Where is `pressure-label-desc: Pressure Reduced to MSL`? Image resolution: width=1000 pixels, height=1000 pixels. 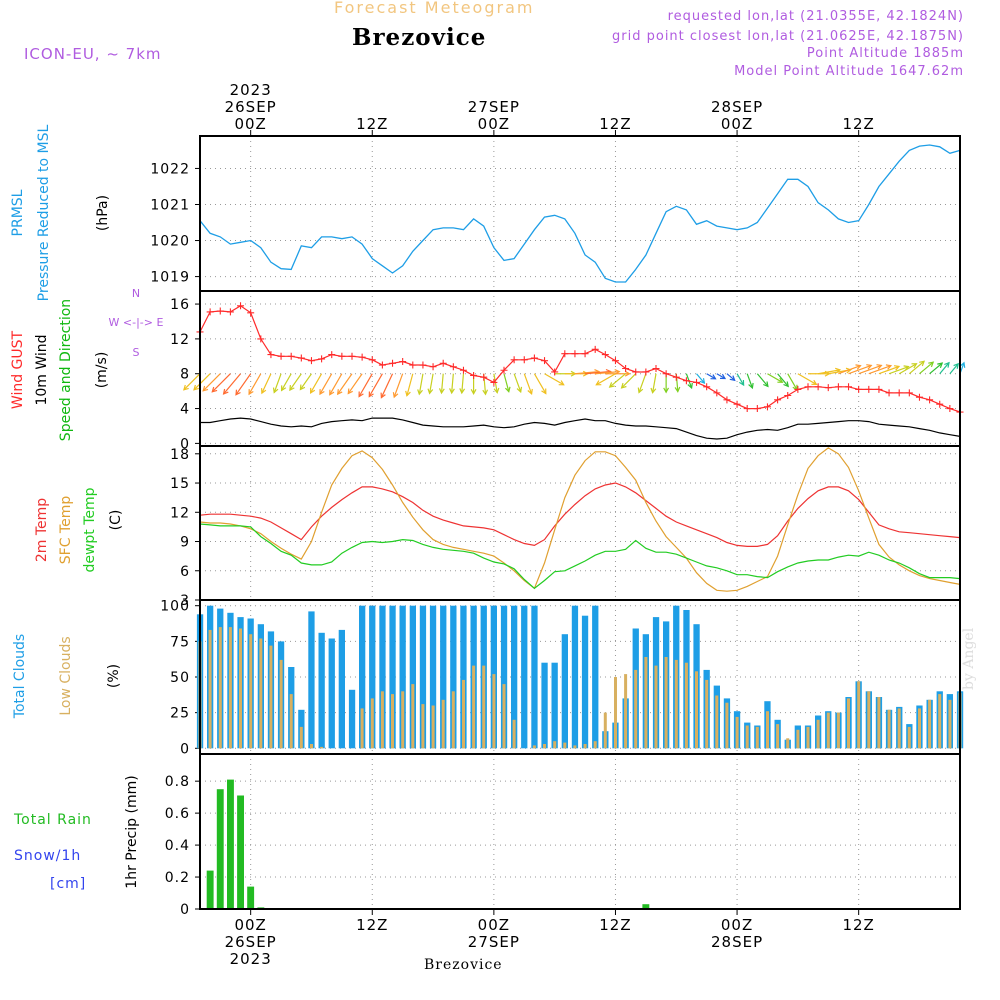
pressure-label-desc: Pressure Reduced to MSL is located at coordinates (44, 212).